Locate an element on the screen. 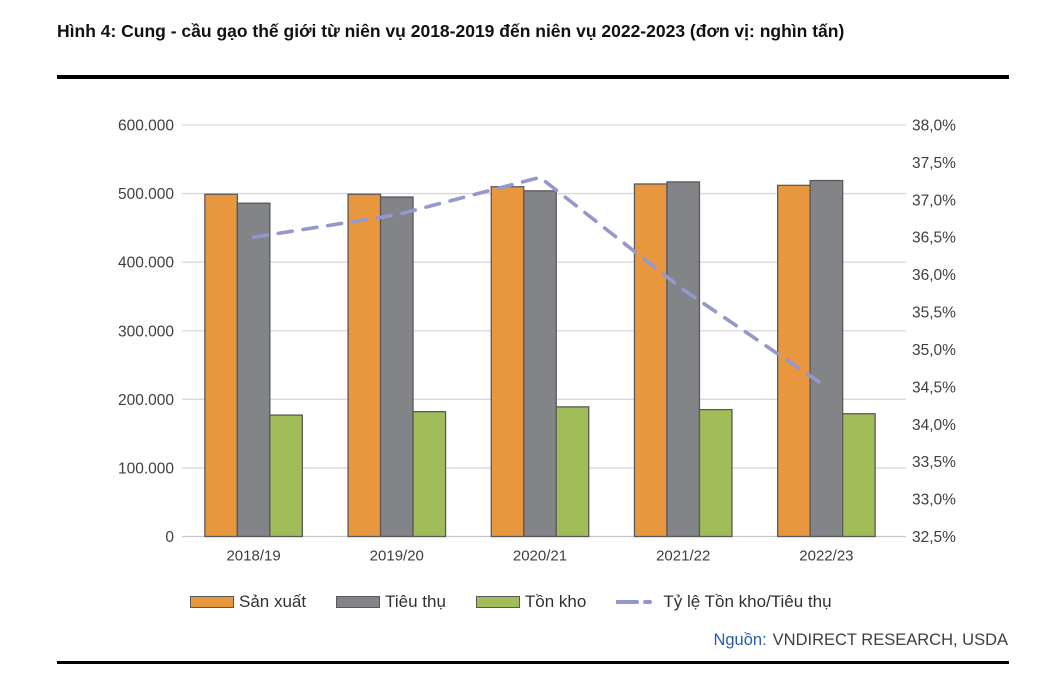  ton-kho-swatch-icon is located at coordinates (497, 602).